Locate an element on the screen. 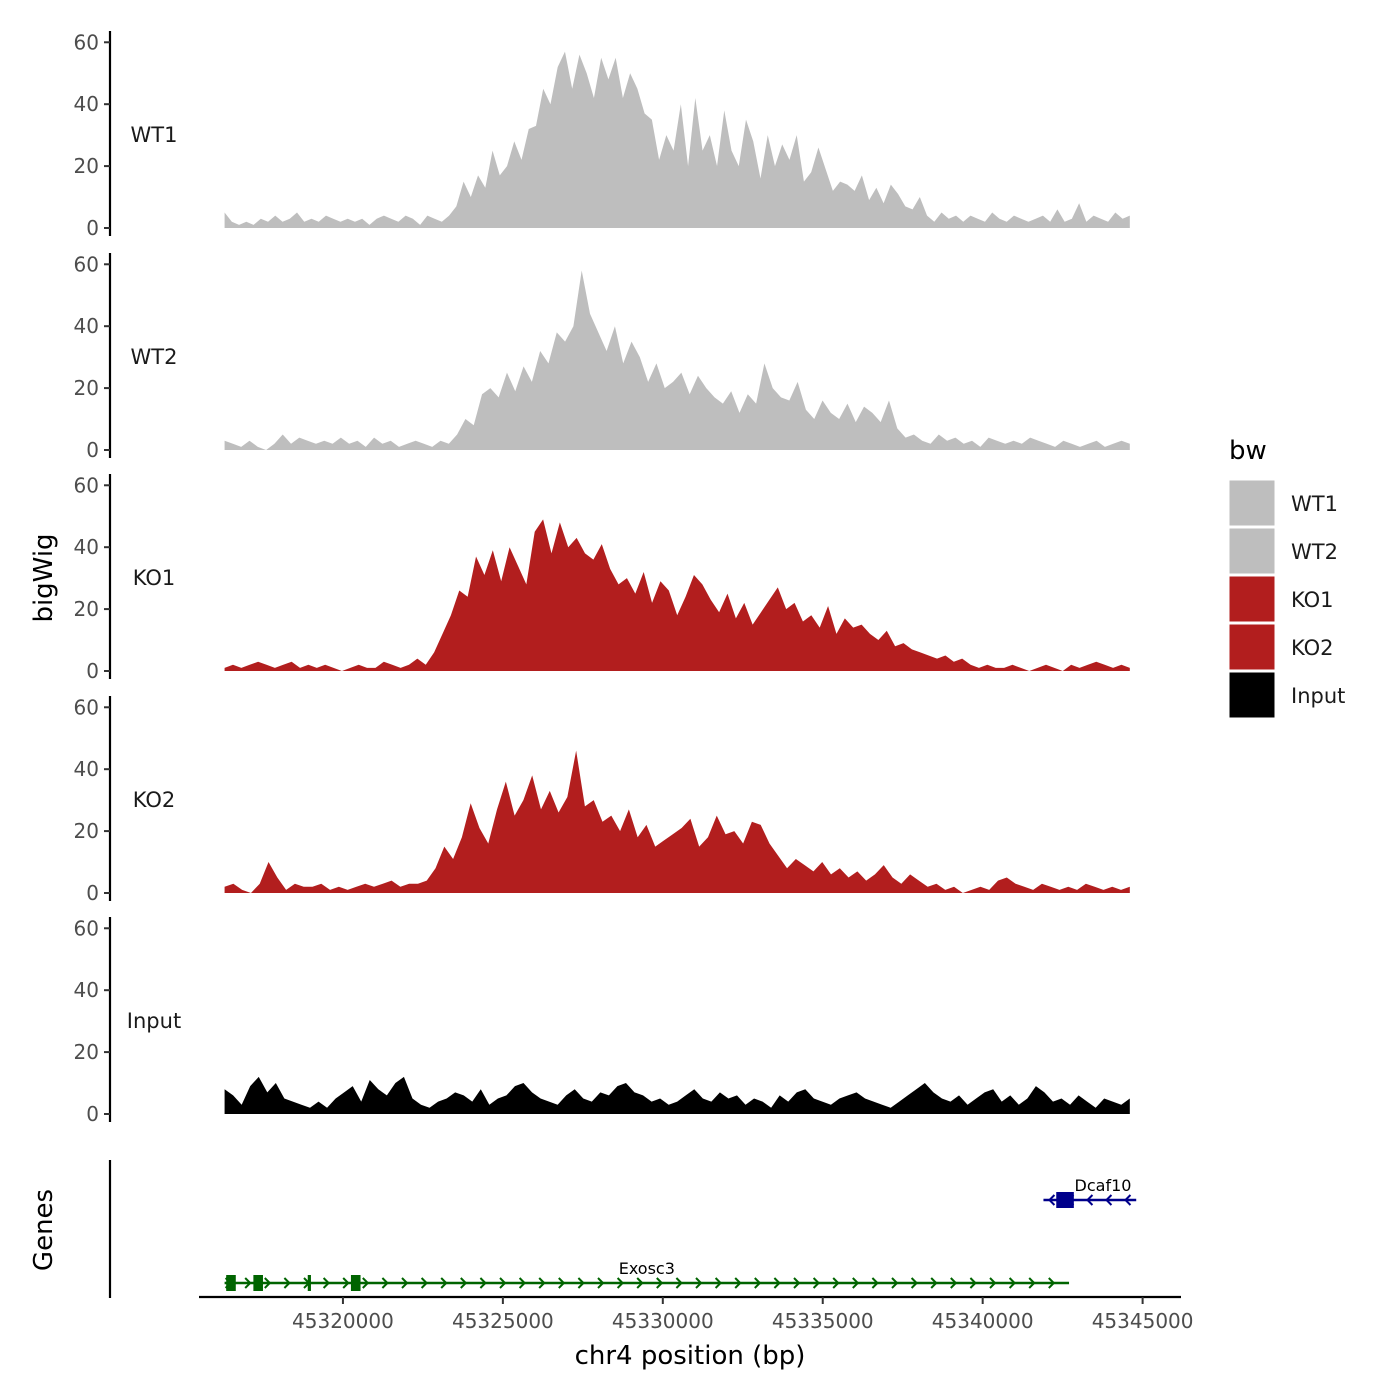  legend-label: Input is located at coordinates (1318, 696).